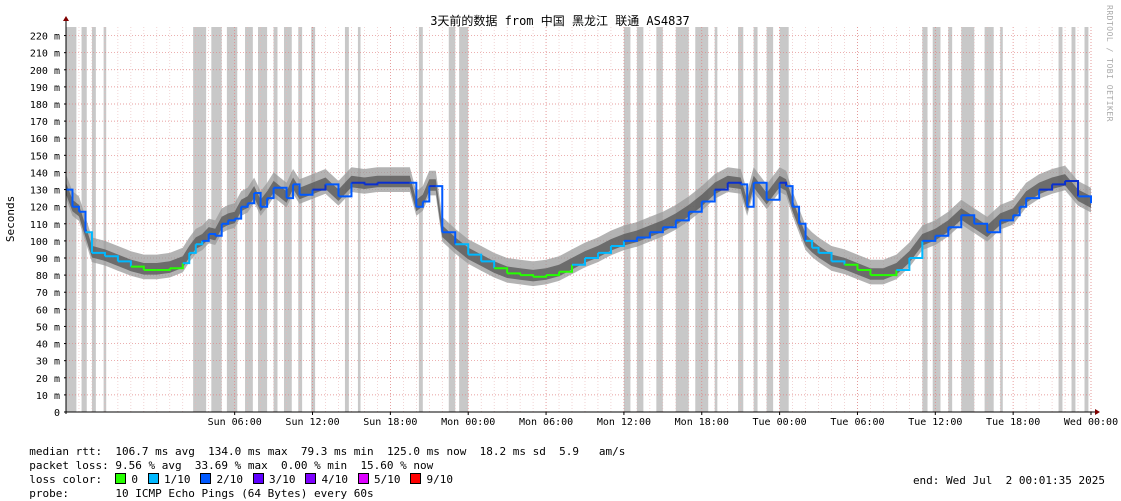 This screenshot has height=501, width=1121. I want to click on y-axis-label: Seconds, so click(10, 219).